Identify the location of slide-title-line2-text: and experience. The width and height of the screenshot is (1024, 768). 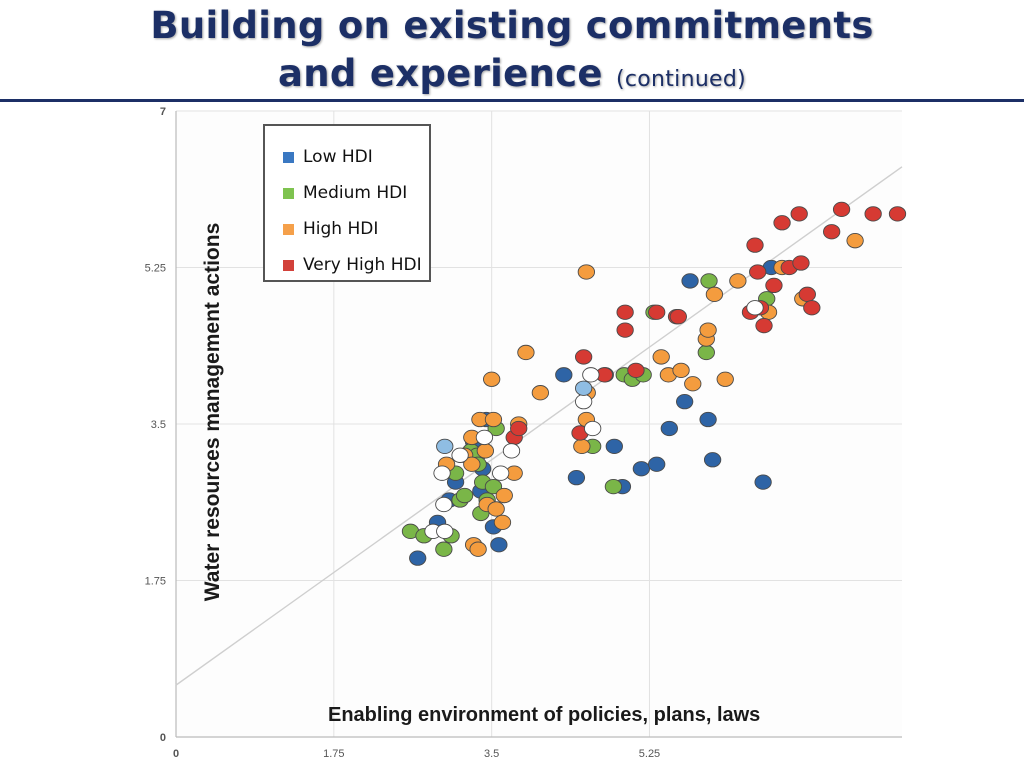
(440, 73).